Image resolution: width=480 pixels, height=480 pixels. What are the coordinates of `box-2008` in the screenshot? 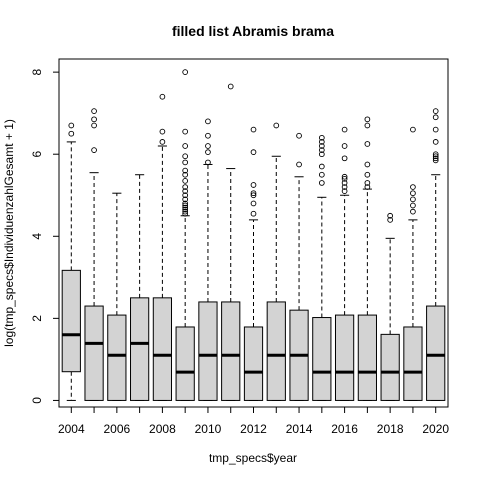 It's located at (162, 349).